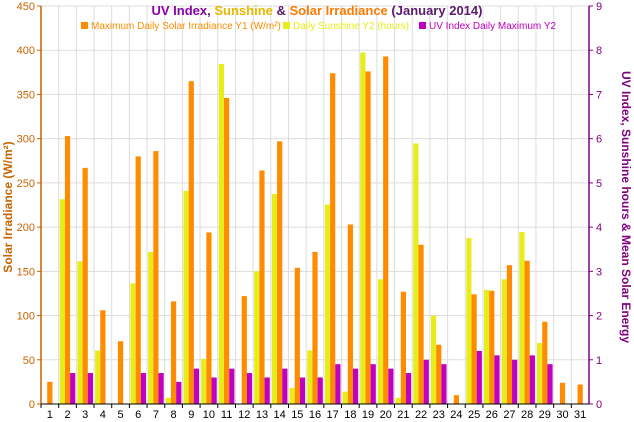 This screenshot has width=634, height=422. I want to click on x-tick-label: 20, so click(386, 415).